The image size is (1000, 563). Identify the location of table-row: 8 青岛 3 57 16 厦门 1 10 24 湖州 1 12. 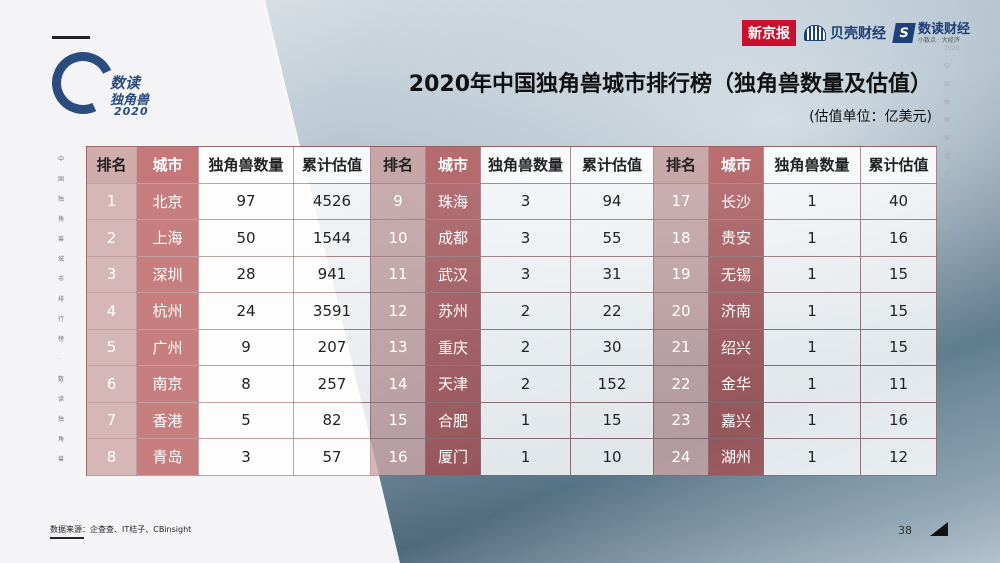
(511, 457).